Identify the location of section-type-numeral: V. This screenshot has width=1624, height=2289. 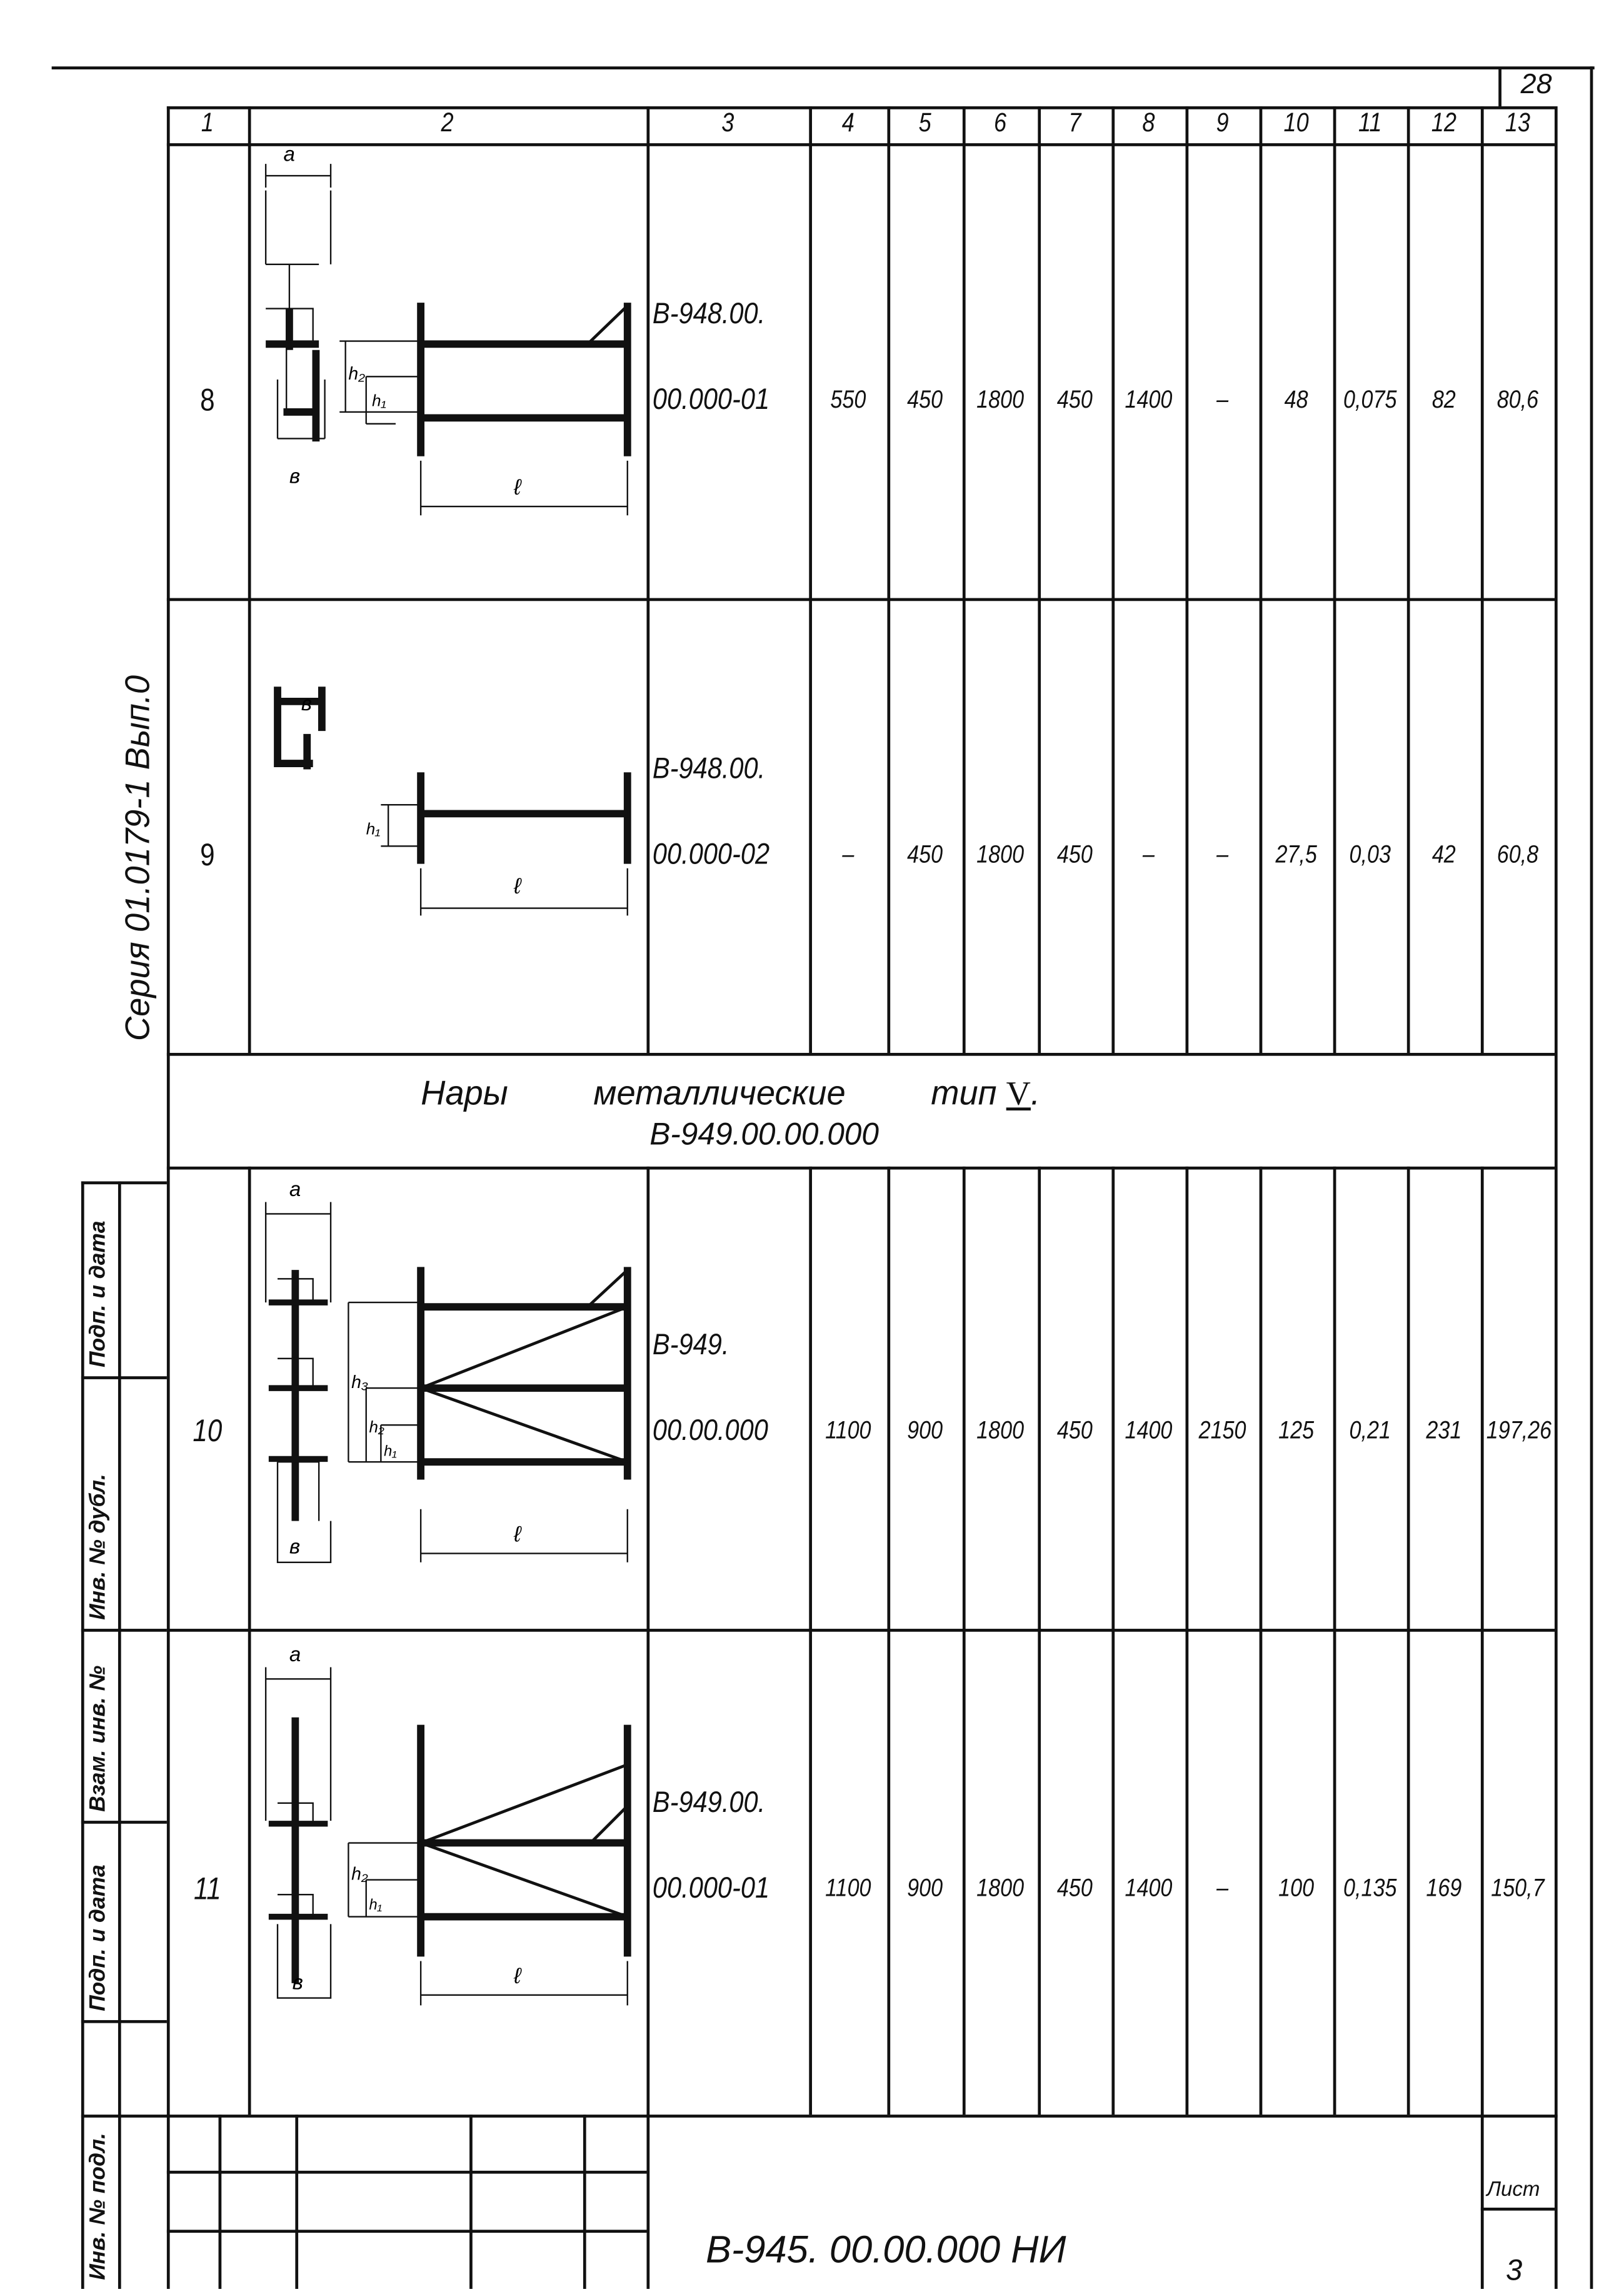
(1018, 1093).